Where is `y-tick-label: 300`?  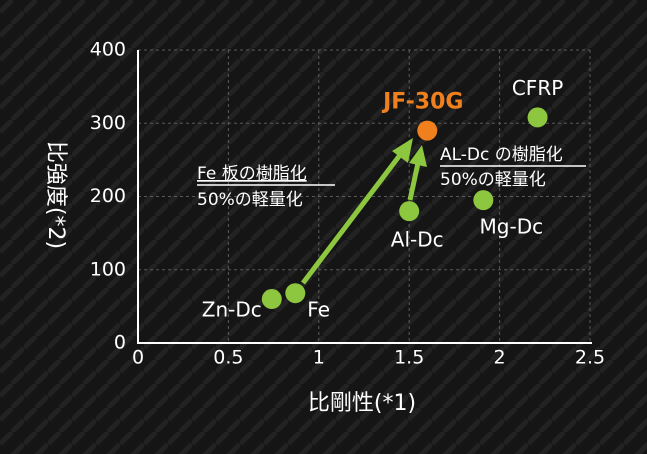
y-tick-label: 300 is located at coordinates (108, 123).